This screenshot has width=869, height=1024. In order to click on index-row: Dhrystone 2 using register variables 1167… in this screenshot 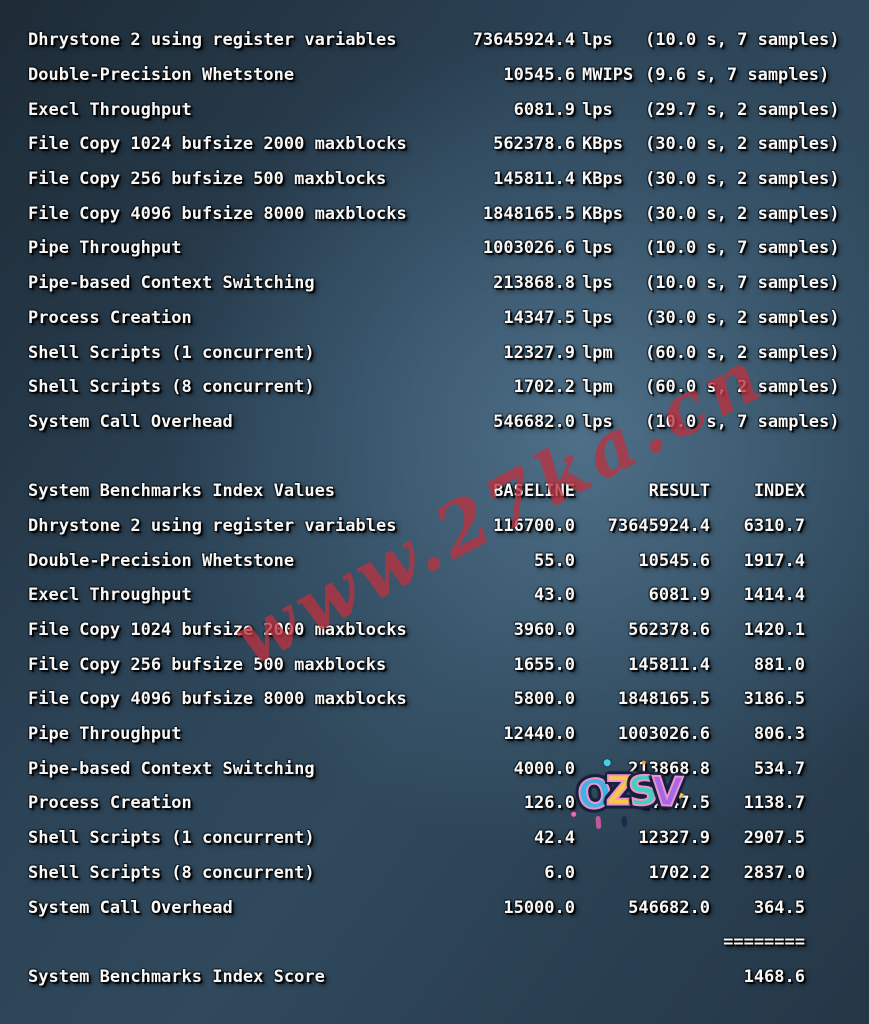, I will do `click(448, 526)`.